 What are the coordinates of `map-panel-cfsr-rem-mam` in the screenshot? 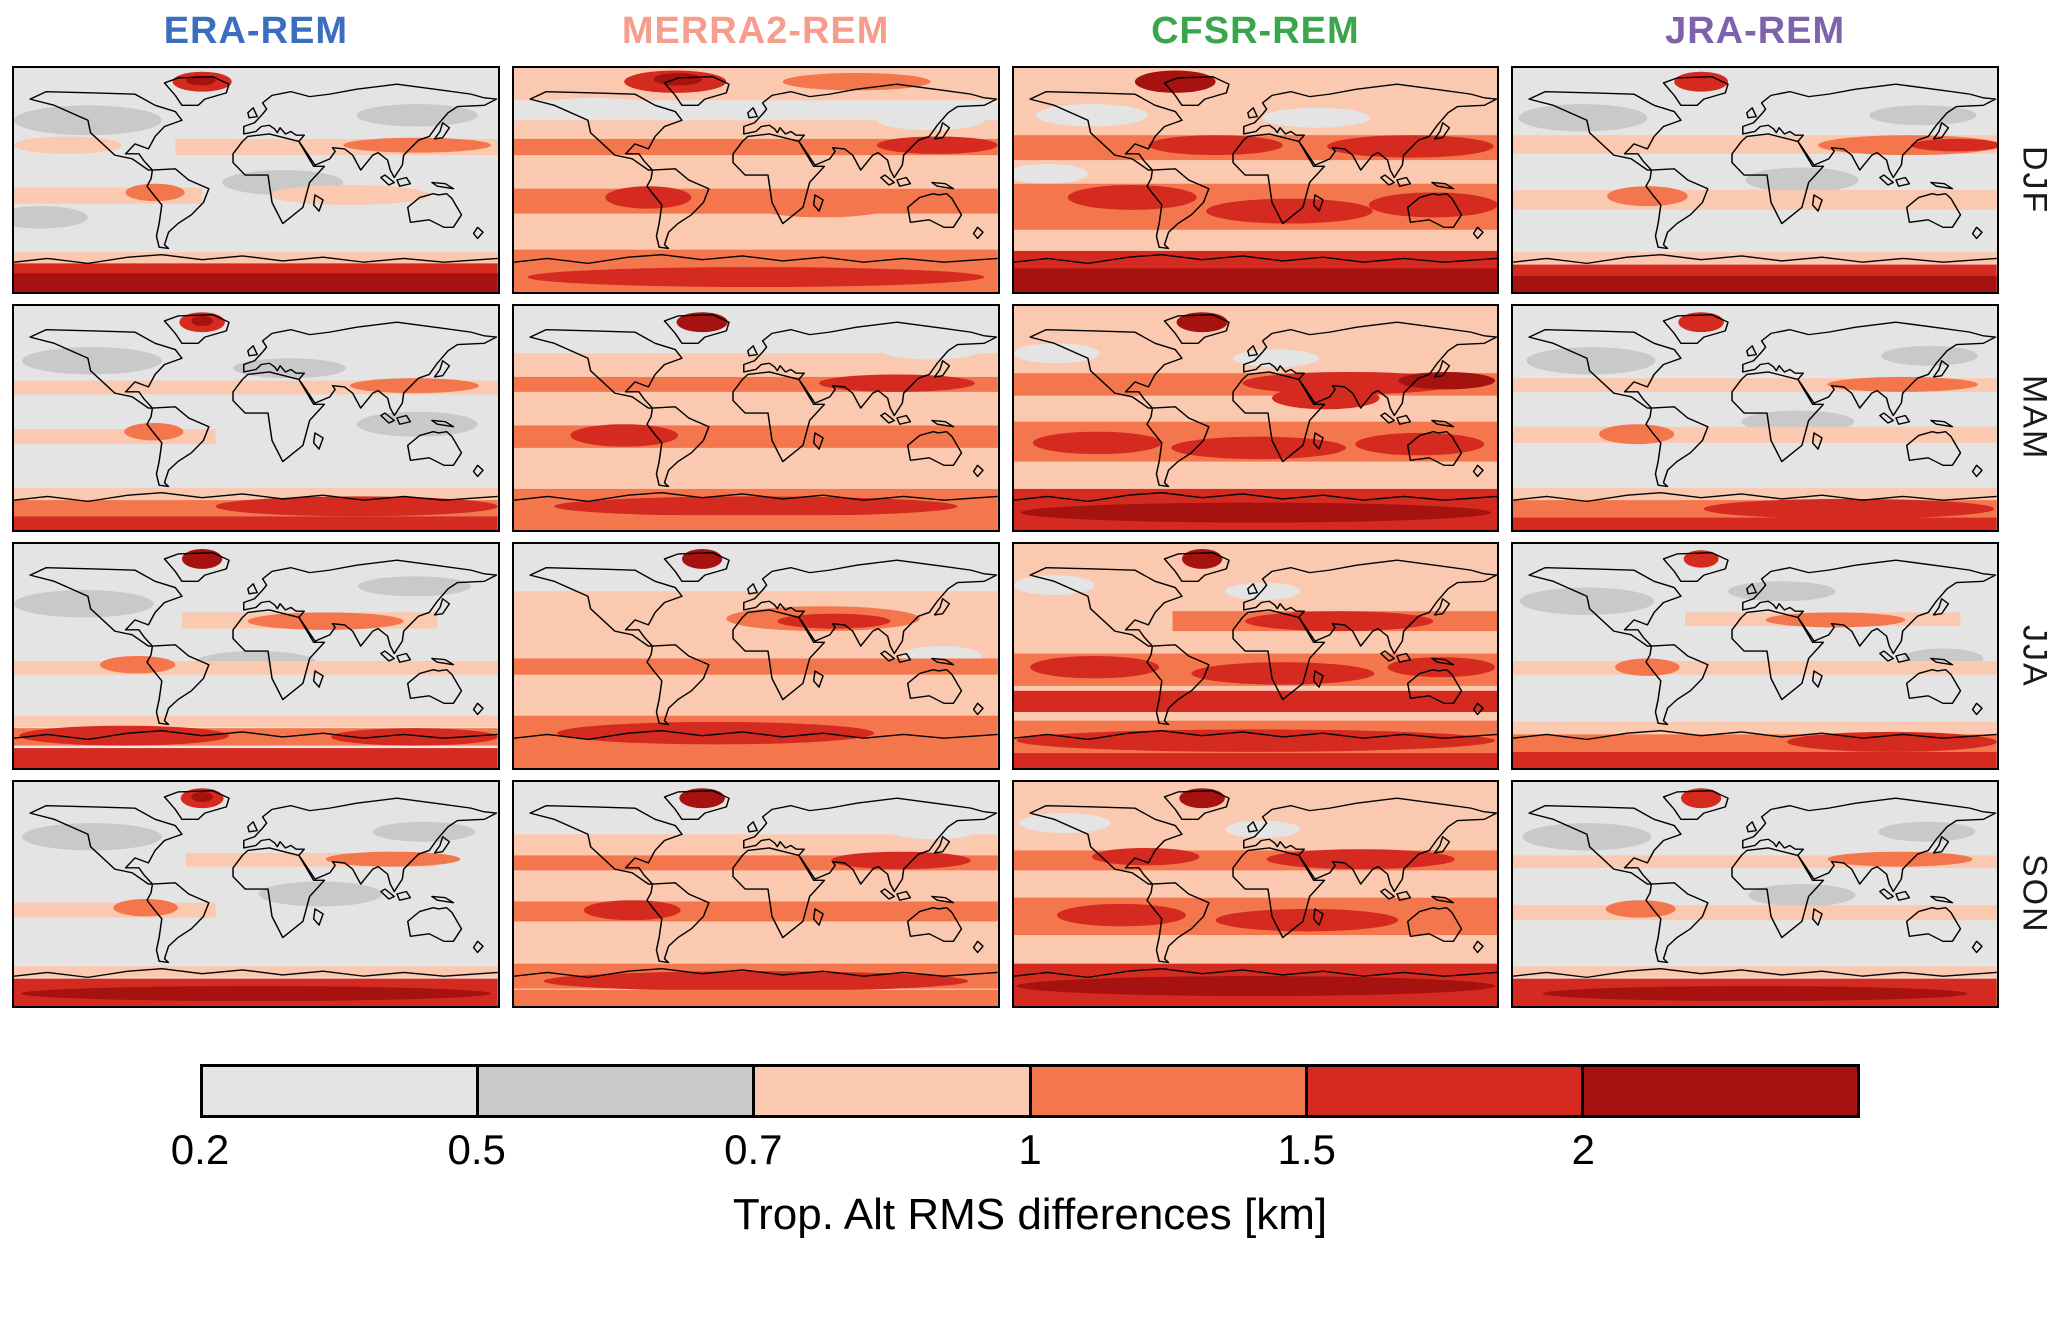 It's located at (1255, 418).